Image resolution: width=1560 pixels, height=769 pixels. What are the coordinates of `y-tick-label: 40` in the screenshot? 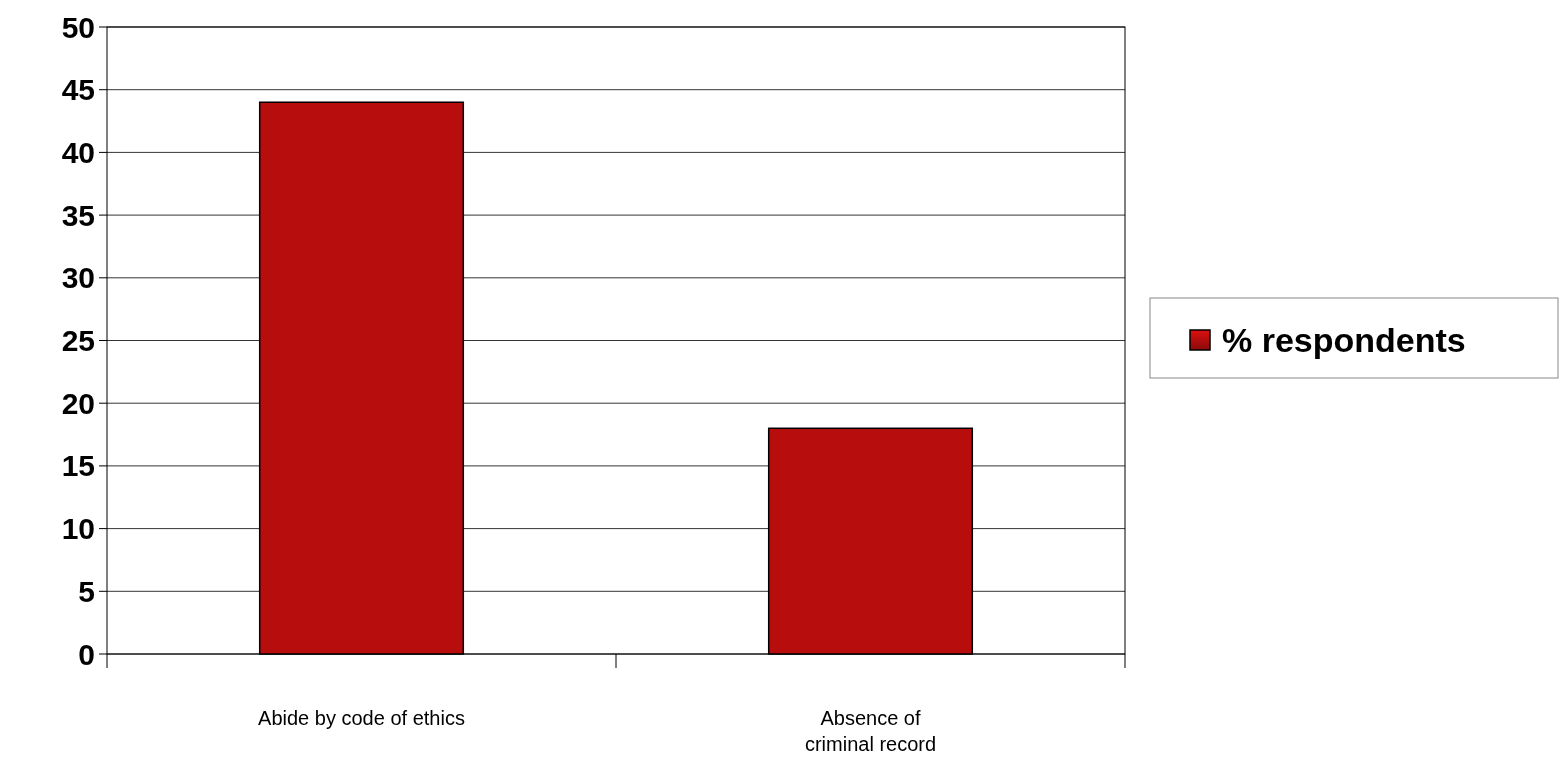 It's located at (78, 152).